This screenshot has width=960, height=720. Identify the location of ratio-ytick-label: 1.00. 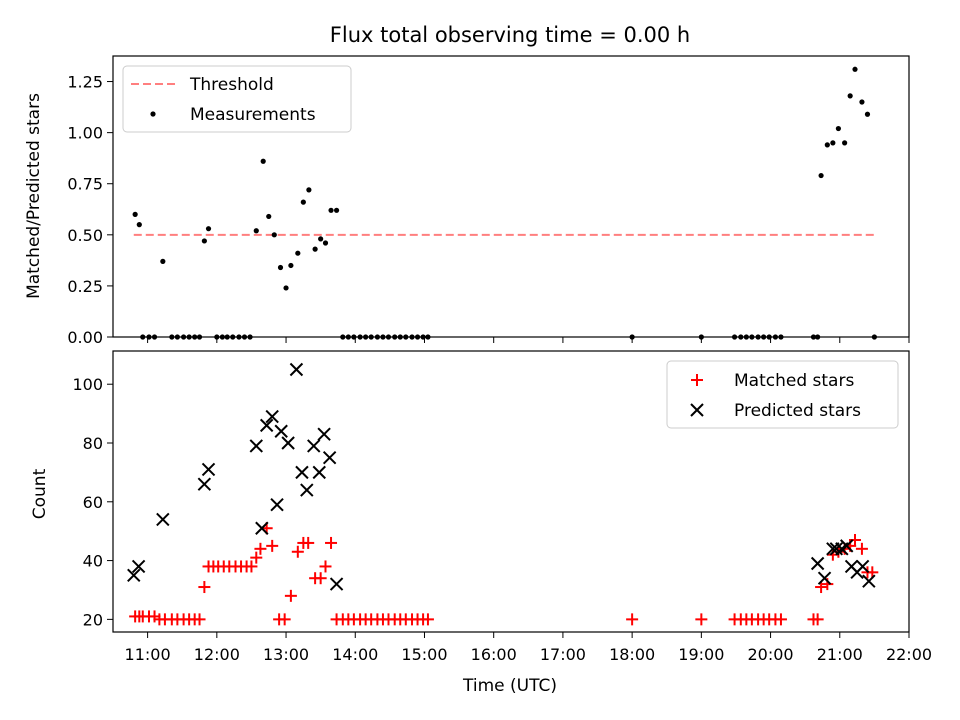
(85, 133).